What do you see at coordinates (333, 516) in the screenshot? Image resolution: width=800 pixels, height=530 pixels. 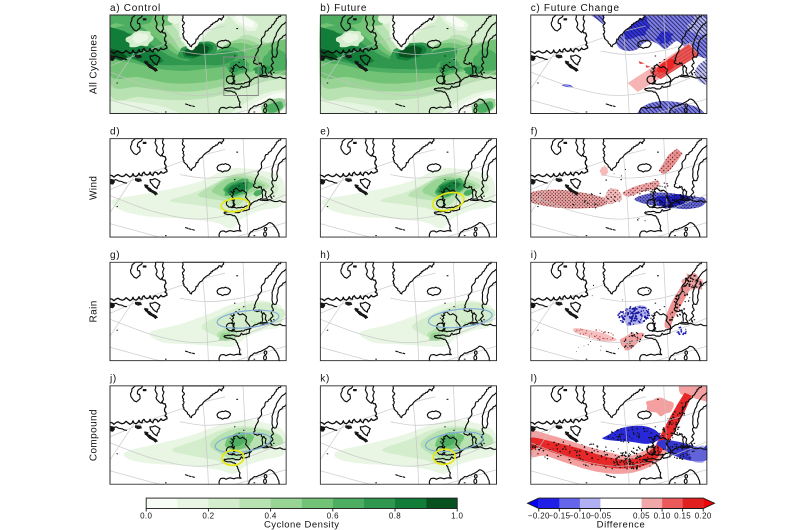 I see `svg-text: 0.6` at bounding box center [333, 516].